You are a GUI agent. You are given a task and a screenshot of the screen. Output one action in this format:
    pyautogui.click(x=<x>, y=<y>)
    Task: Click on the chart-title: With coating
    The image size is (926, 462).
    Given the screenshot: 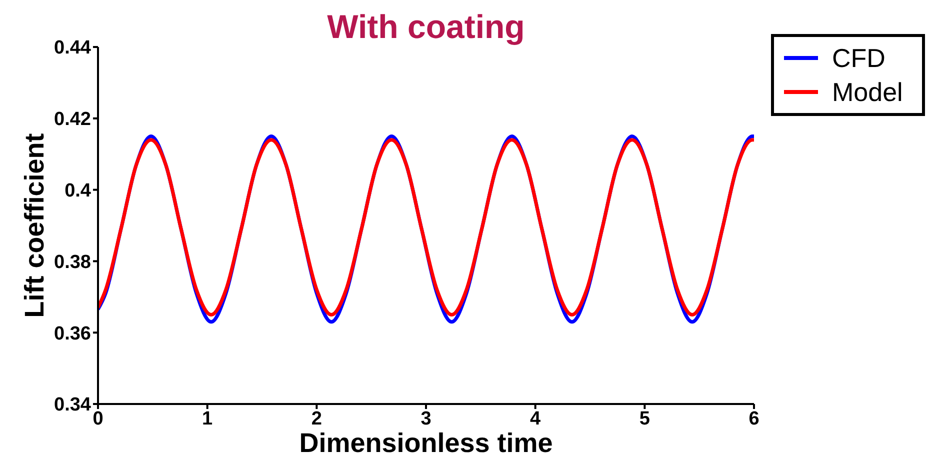 What is the action you would take?
    pyautogui.click(x=426, y=27)
    